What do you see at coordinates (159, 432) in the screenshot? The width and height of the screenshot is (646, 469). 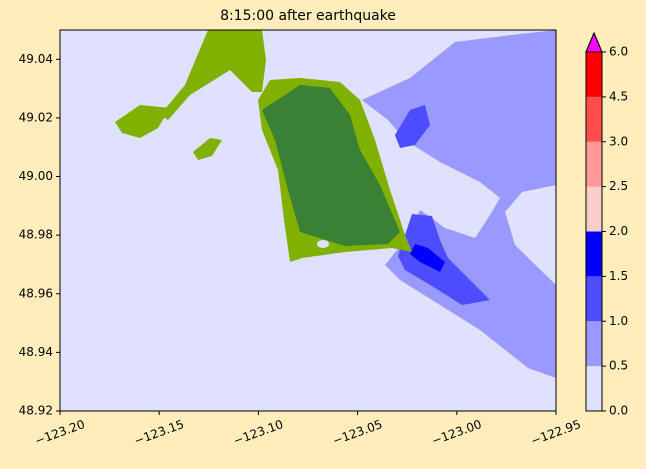 I see `x-tick-label: −123.15` at bounding box center [159, 432].